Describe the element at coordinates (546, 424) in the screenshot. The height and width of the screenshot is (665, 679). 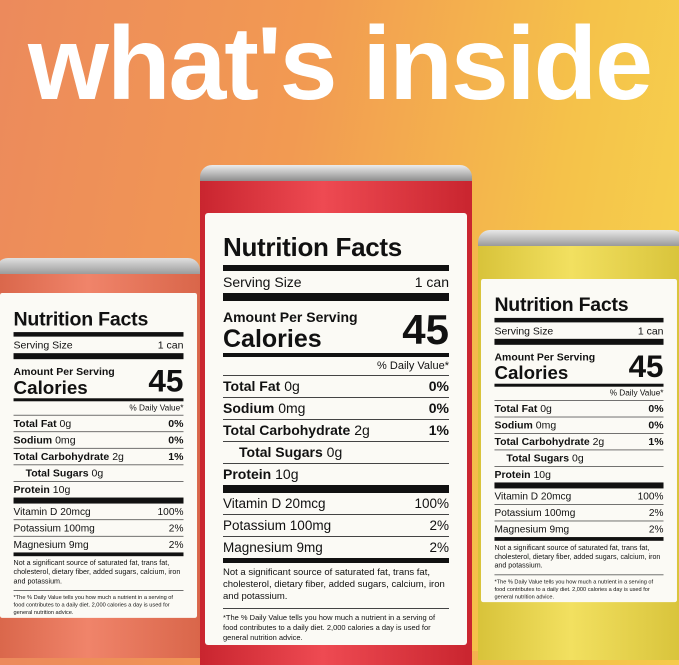
I see `nutrient-amount: 0mg` at that location.